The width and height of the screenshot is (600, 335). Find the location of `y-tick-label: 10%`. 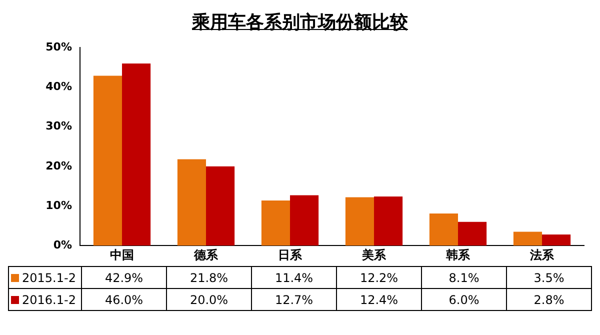

y-tick-label: 10% is located at coordinates (59, 205).